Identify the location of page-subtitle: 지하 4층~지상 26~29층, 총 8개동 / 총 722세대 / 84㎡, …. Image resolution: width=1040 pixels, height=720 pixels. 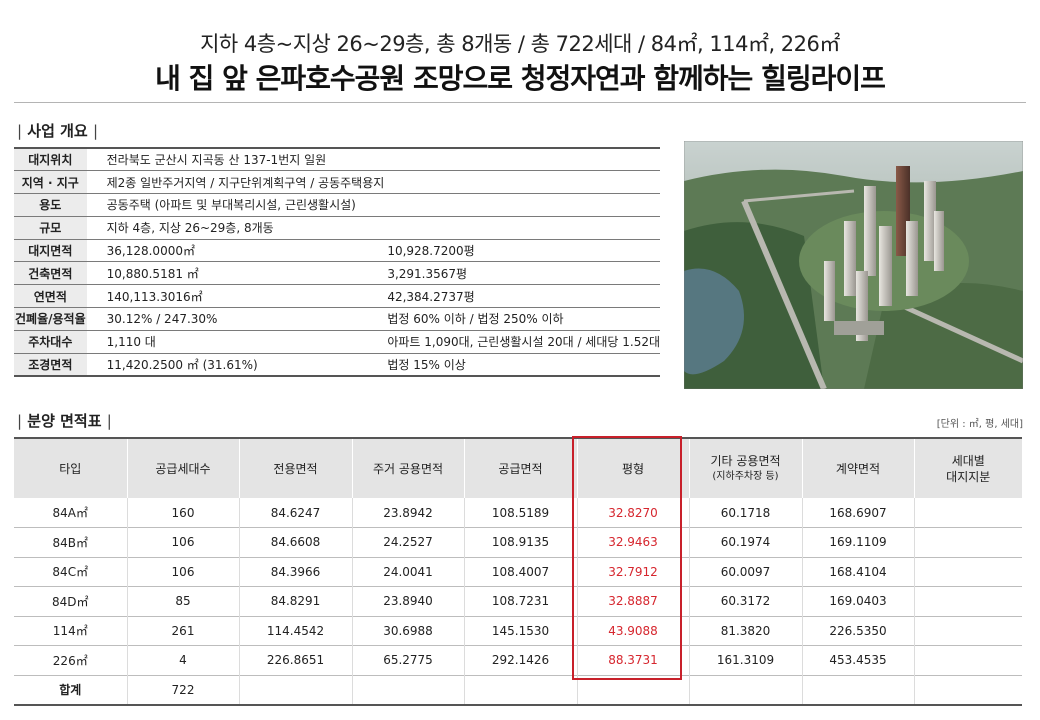
(520, 44).